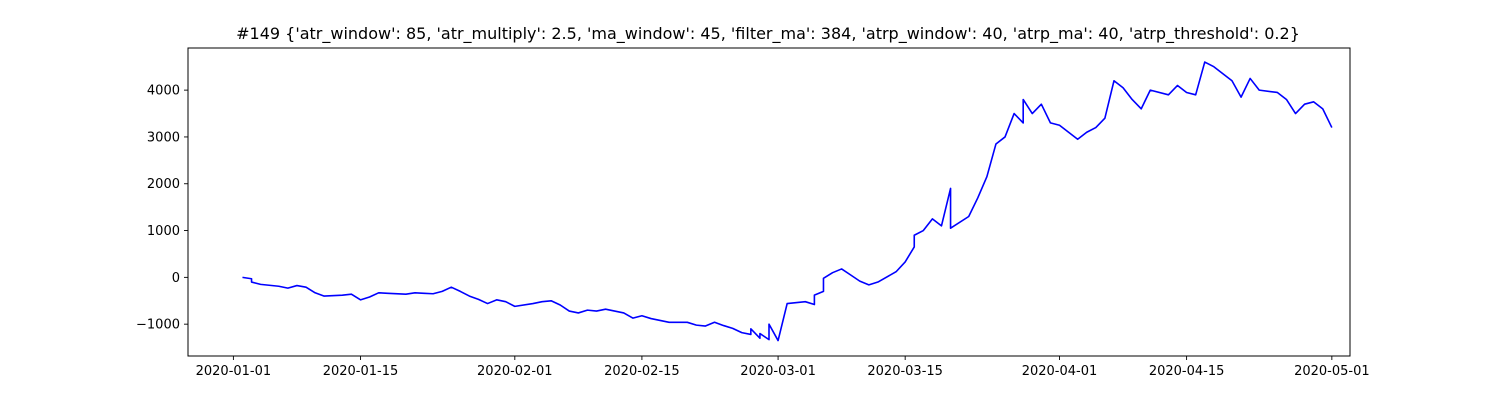 Image resolution: width=1500 pixels, height=400 pixels. Describe the element at coordinates (515, 371) in the screenshot. I see `x-tick-label: 2020-02-01` at that location.